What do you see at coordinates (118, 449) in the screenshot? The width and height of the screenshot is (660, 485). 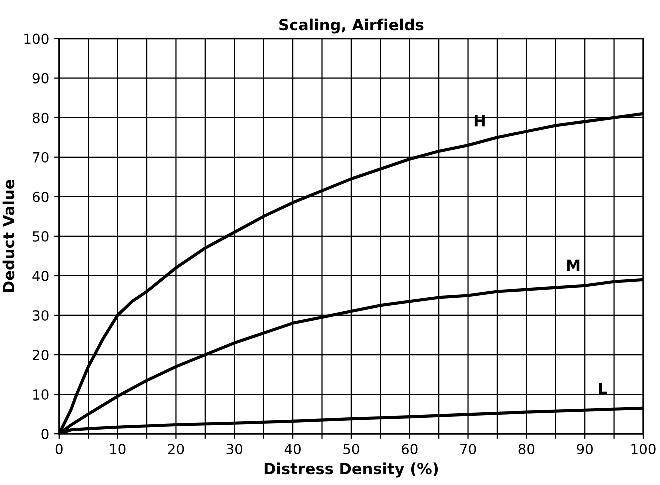 I see `x-tick-label: 10` at bounding box center [118, 449].